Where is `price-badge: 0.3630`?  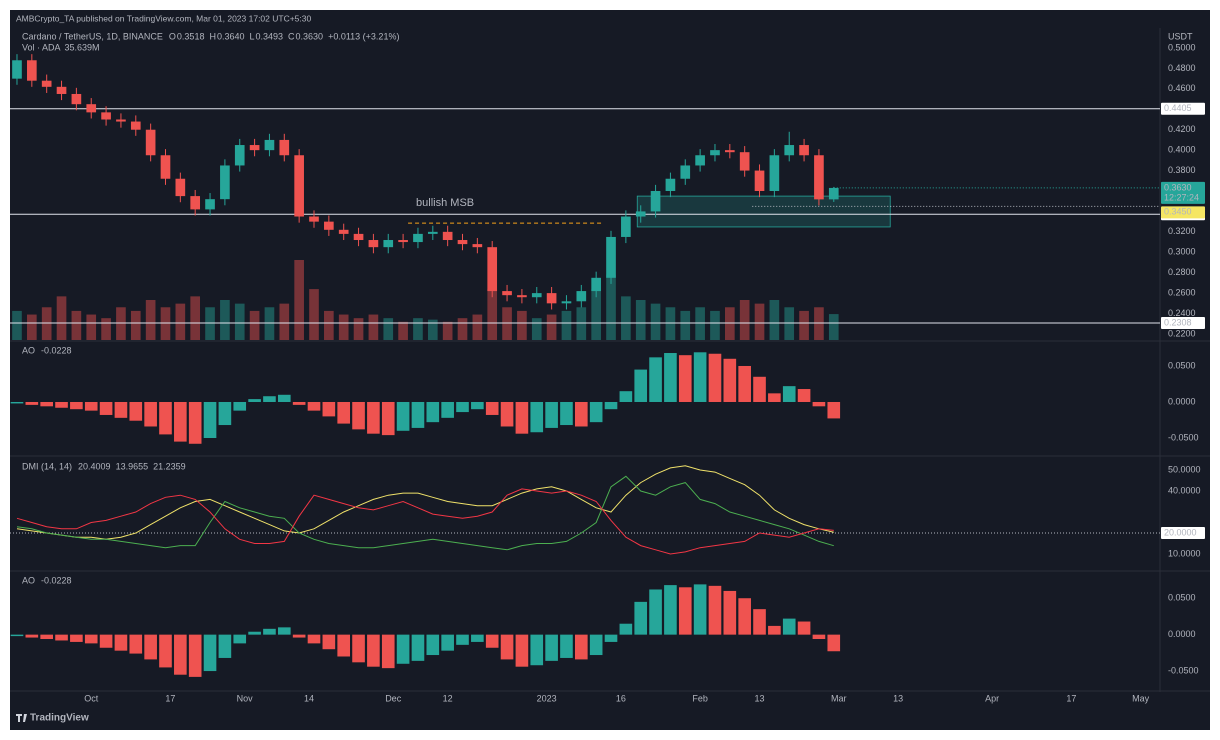 price-badge: 0.3630 is located at coordinates (1178, 187).